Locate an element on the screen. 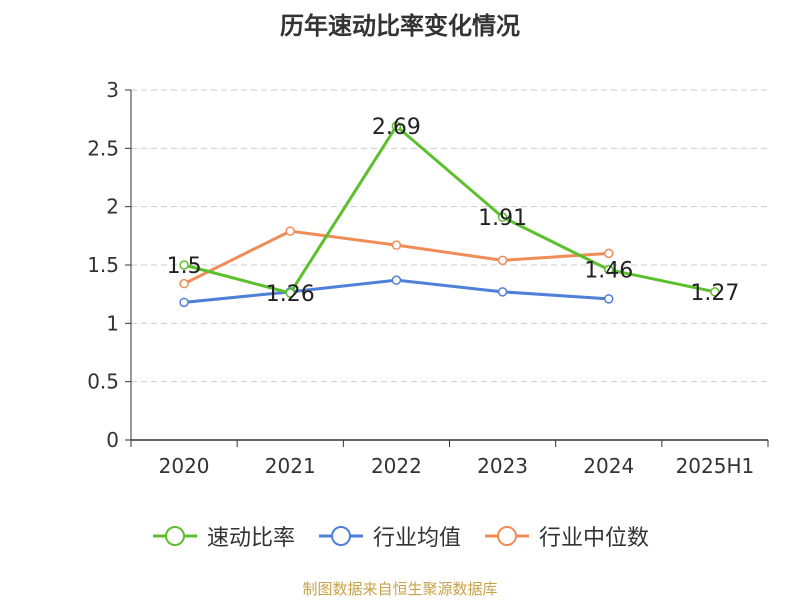 Image resolution: width=800 pixels, height=600 pixels. y-tick-label: 1 is located at coordinates (112, 323).